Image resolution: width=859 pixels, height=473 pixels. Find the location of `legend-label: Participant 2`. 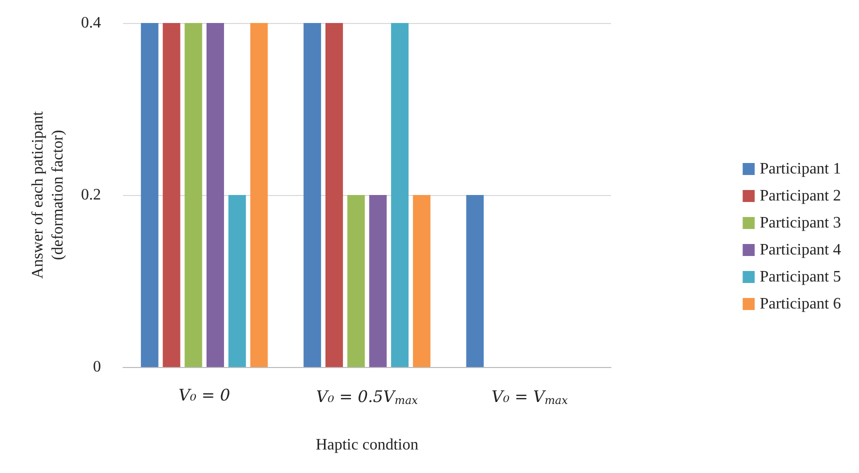

legend-label: Participant 2 is located at coordinates (800, 196).